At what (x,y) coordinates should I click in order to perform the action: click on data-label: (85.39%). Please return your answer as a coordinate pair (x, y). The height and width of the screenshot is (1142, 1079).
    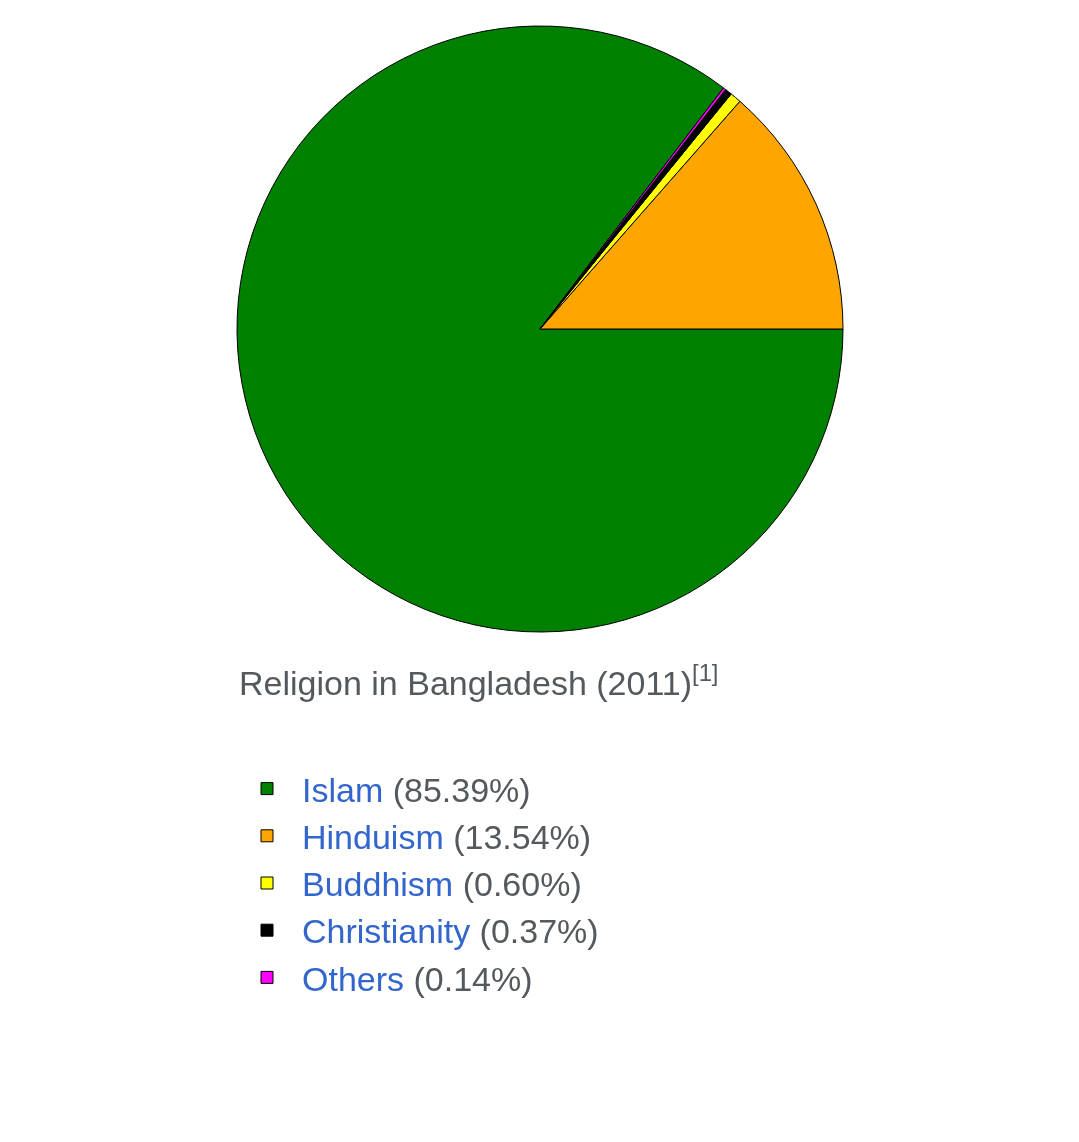
    Looking at the image, I should click on (461, 789).